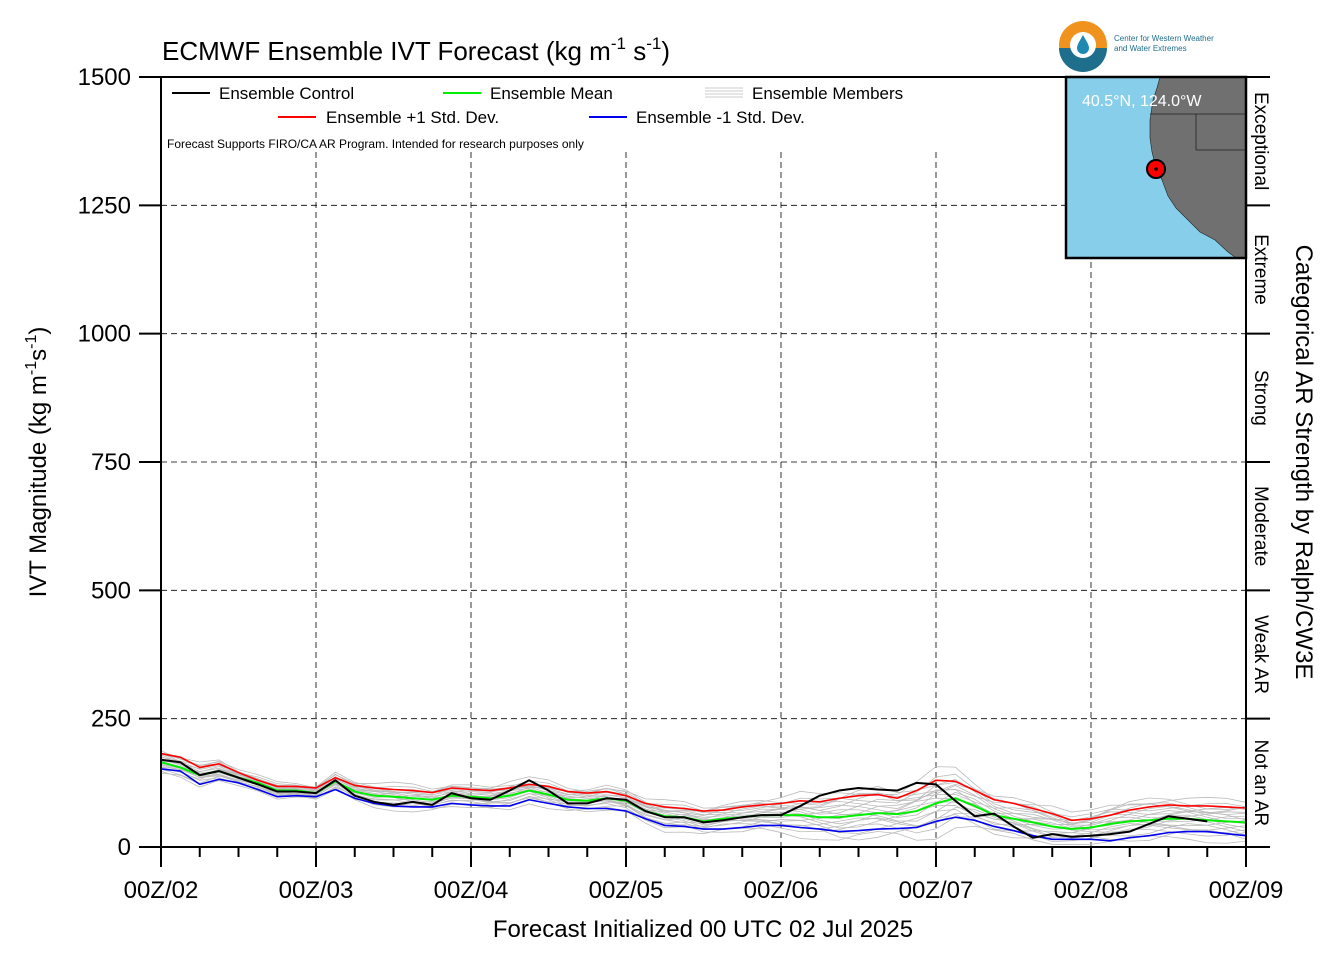  Describe the element at coordinates (1091, 890) in the screenshot. I see `x-tick-label: 00Z/08` at that location.